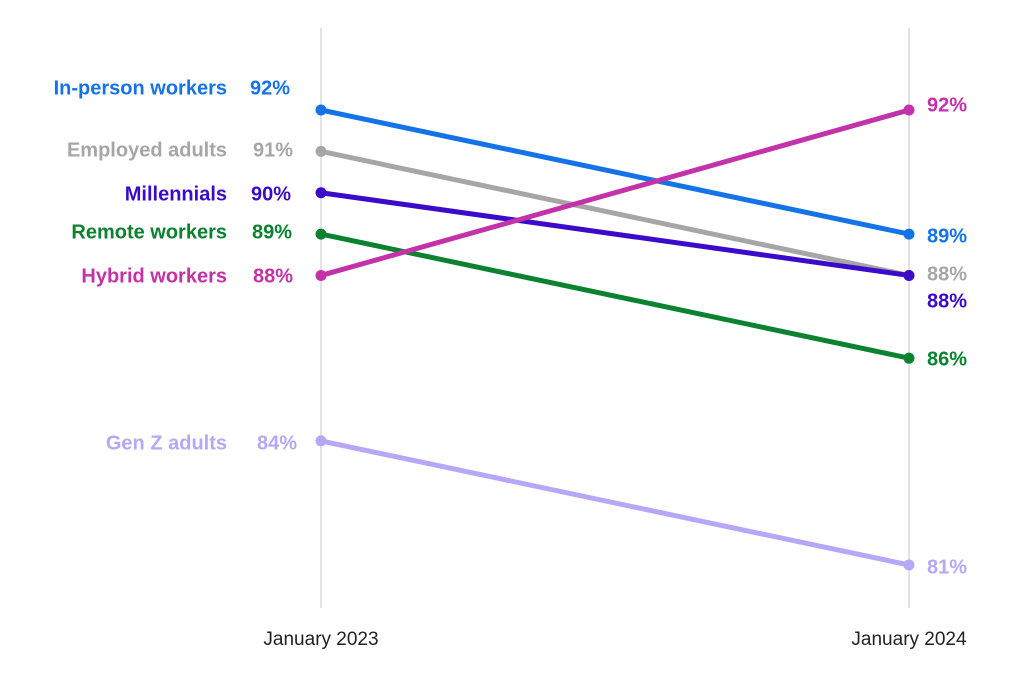  I want to click on value-label-hybrid-workers-start: 88%, so click(273, 276).